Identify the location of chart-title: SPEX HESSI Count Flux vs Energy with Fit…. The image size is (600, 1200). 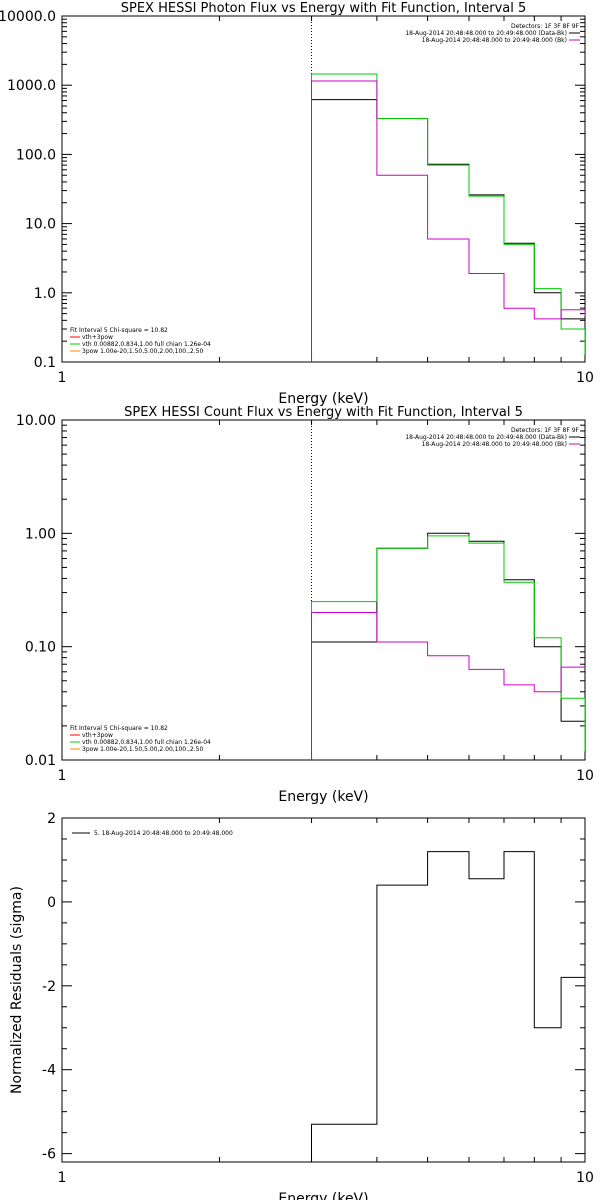
(323, 412).